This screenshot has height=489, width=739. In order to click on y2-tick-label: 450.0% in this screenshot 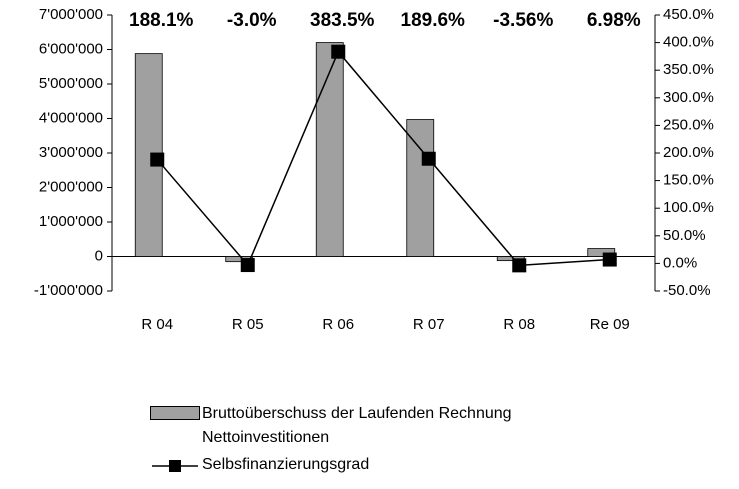, I will do `click(688, 14)`.